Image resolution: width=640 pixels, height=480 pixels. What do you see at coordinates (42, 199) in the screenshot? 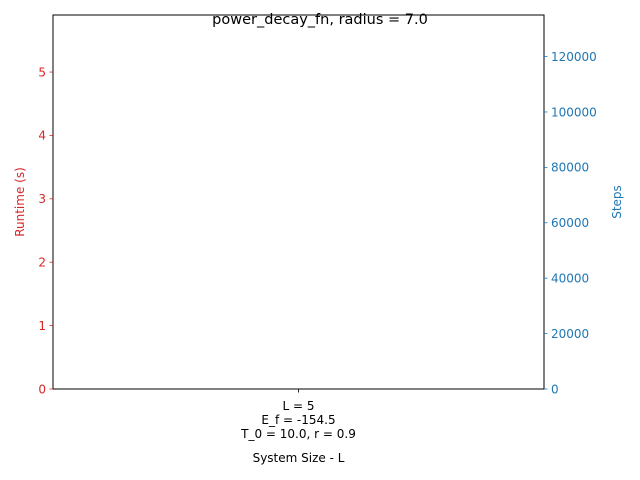
I see `left-y-tick-label: 3` at bounding box center [42, 199].